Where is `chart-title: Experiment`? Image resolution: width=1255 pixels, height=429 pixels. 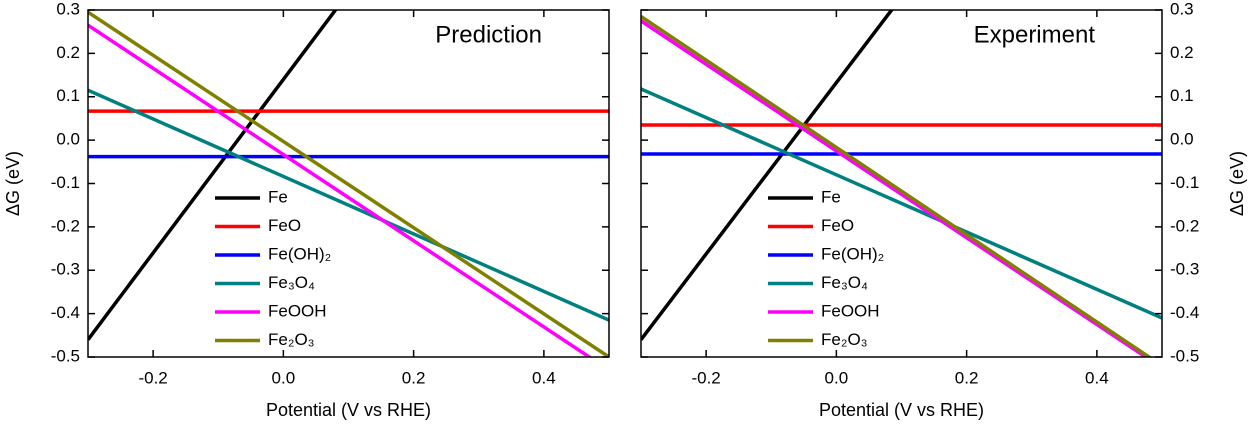
chart-title: Experiment is located at coordinates (1035, 34).